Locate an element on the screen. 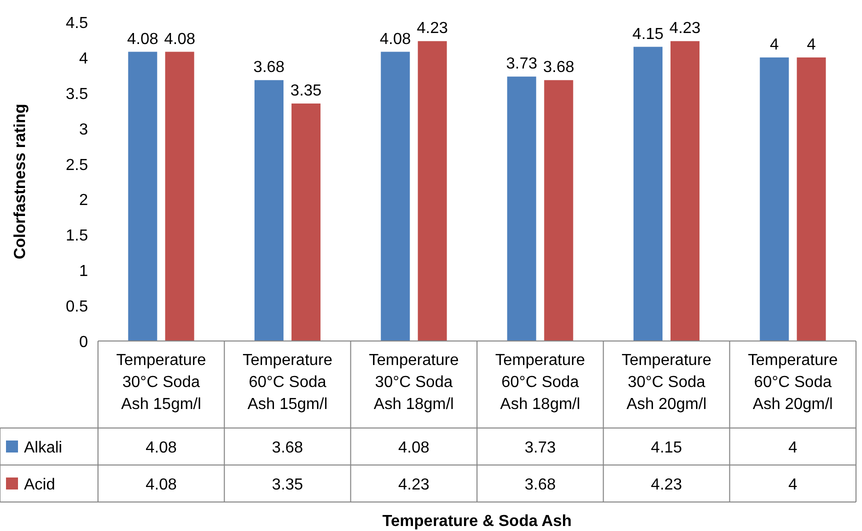  y-tick-label: 0.5 is located at coordinates (77, 307).